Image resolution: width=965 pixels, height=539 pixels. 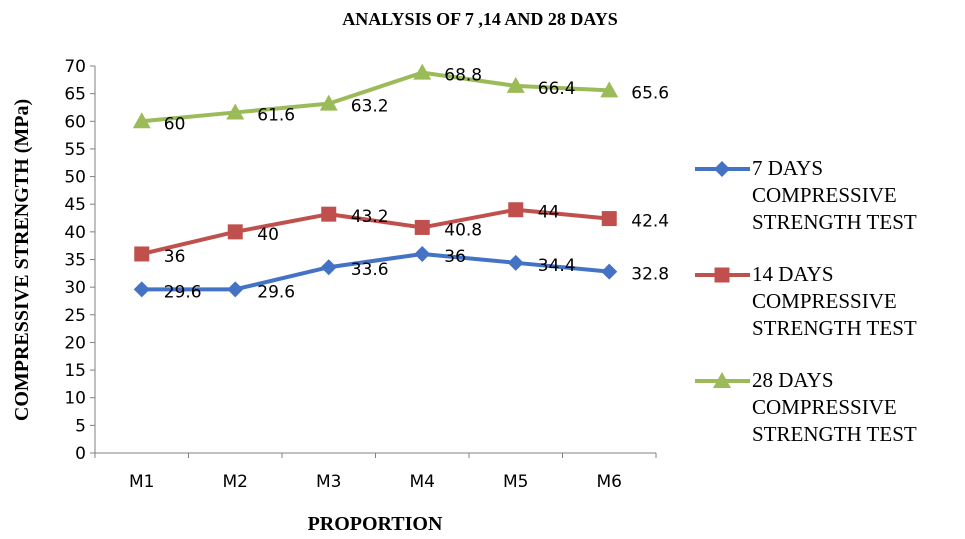 I want to click on data-label: 66.4, so click(x=557, y=89).